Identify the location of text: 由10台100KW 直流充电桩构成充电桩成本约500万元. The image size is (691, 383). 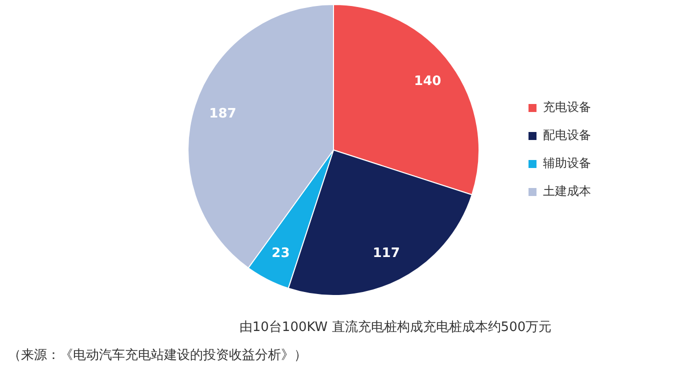
(395, 327).